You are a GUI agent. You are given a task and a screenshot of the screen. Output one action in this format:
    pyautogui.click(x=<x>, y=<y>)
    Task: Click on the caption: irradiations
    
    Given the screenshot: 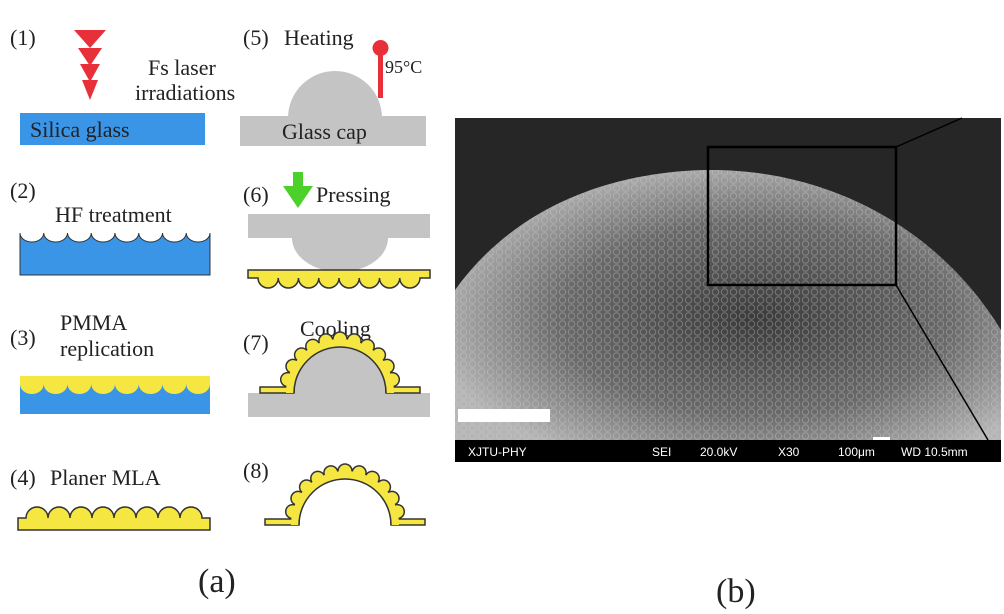 What is the action you would take?
    pyautogui.click(x=185, y=92)
    